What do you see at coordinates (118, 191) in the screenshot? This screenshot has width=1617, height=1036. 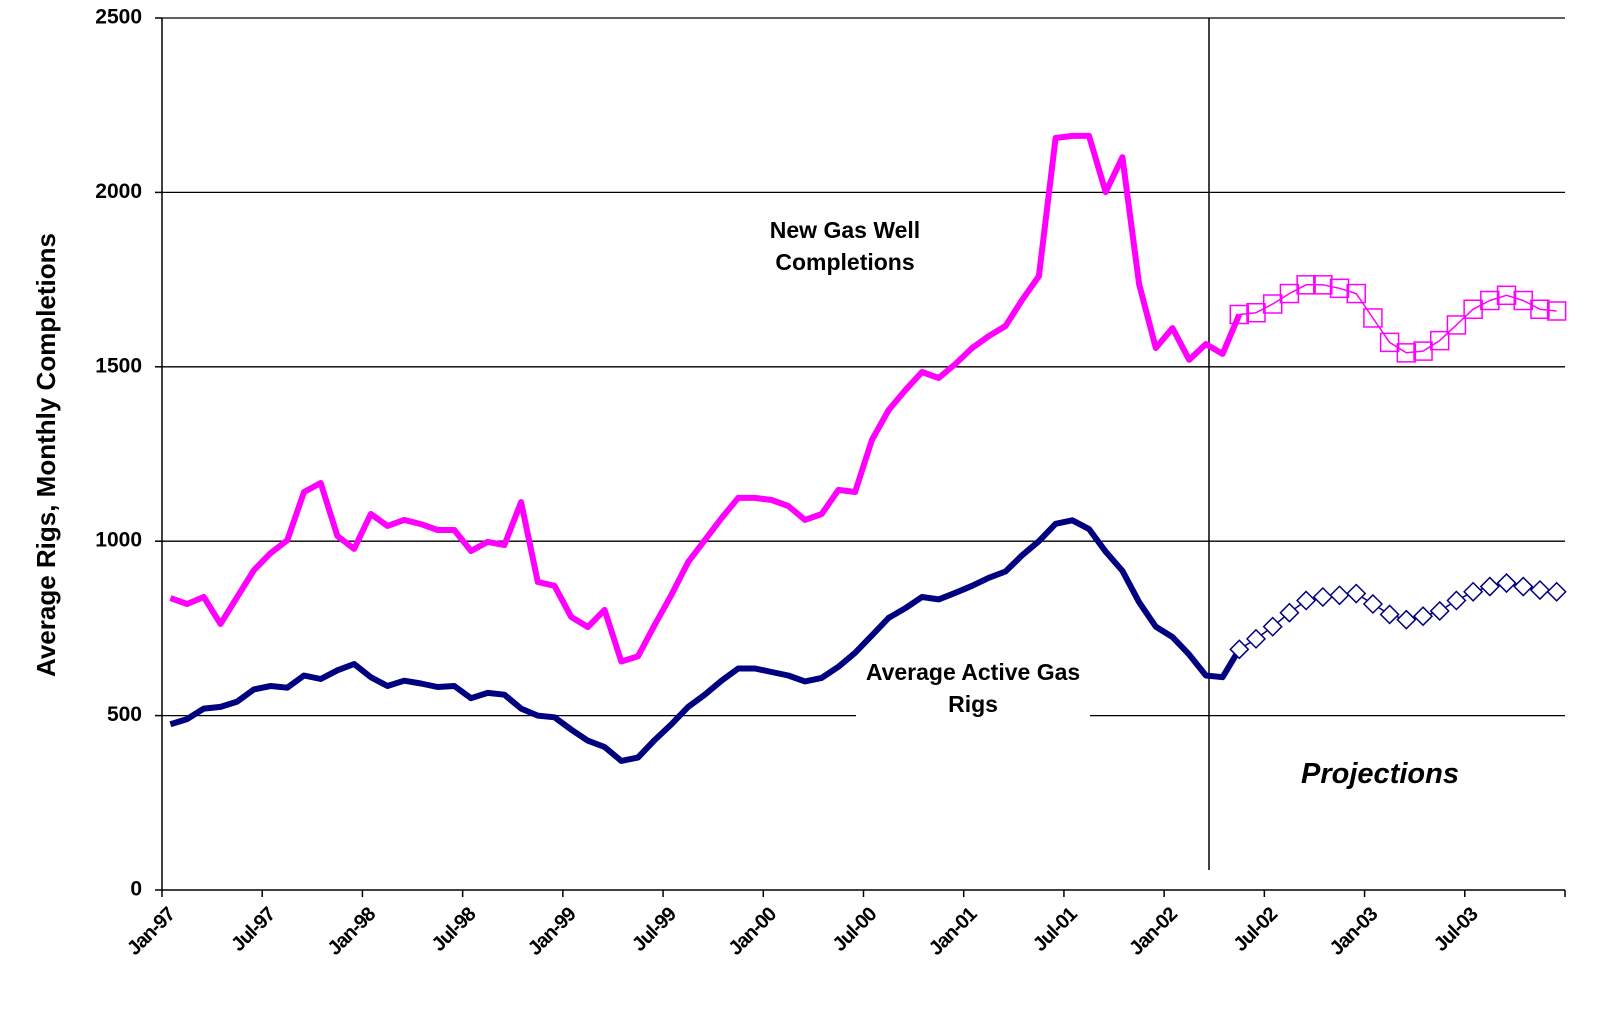 I see `y-tick-label: 2000` at bounding box center [118, 191].